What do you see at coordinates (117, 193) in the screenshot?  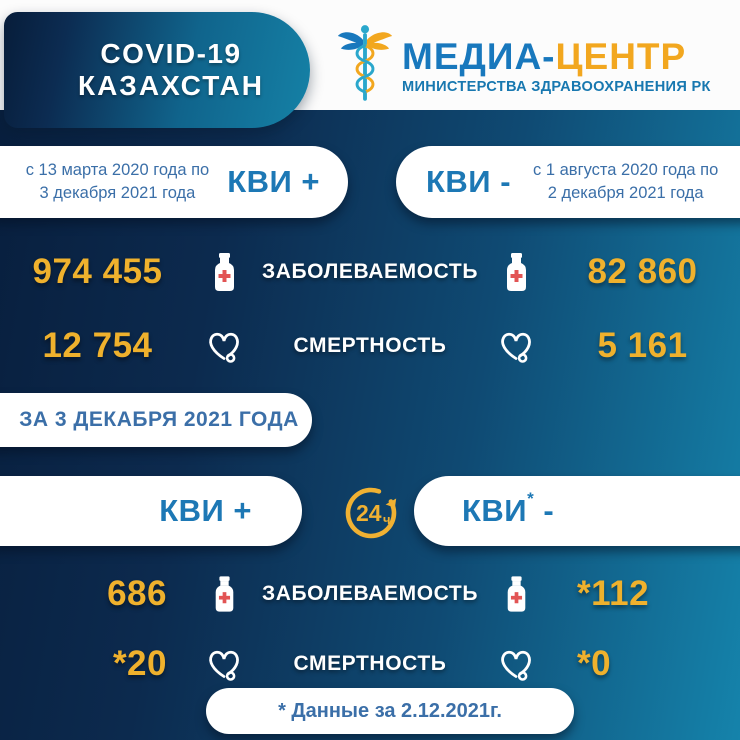 I see `kvi-positive-period-line2: 3 декабря 2021 года` at bounding box center [117, 193].